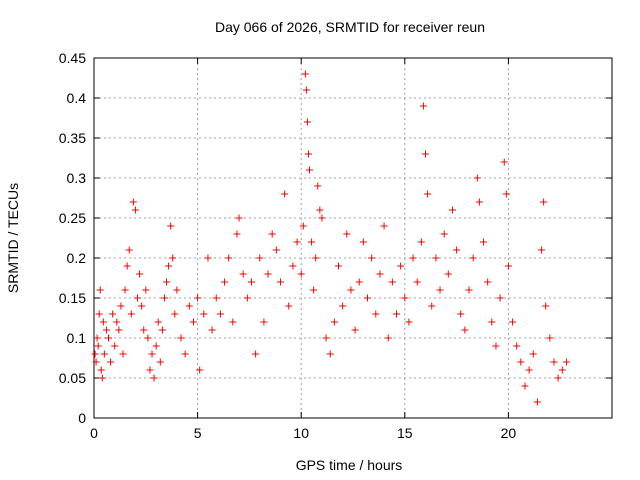 This screenshot has width=640, height=480. What do you see at coordinates (301, 433) in the screenshot?
I see `x-tick-label: 10` at bounding box center [301, 433].